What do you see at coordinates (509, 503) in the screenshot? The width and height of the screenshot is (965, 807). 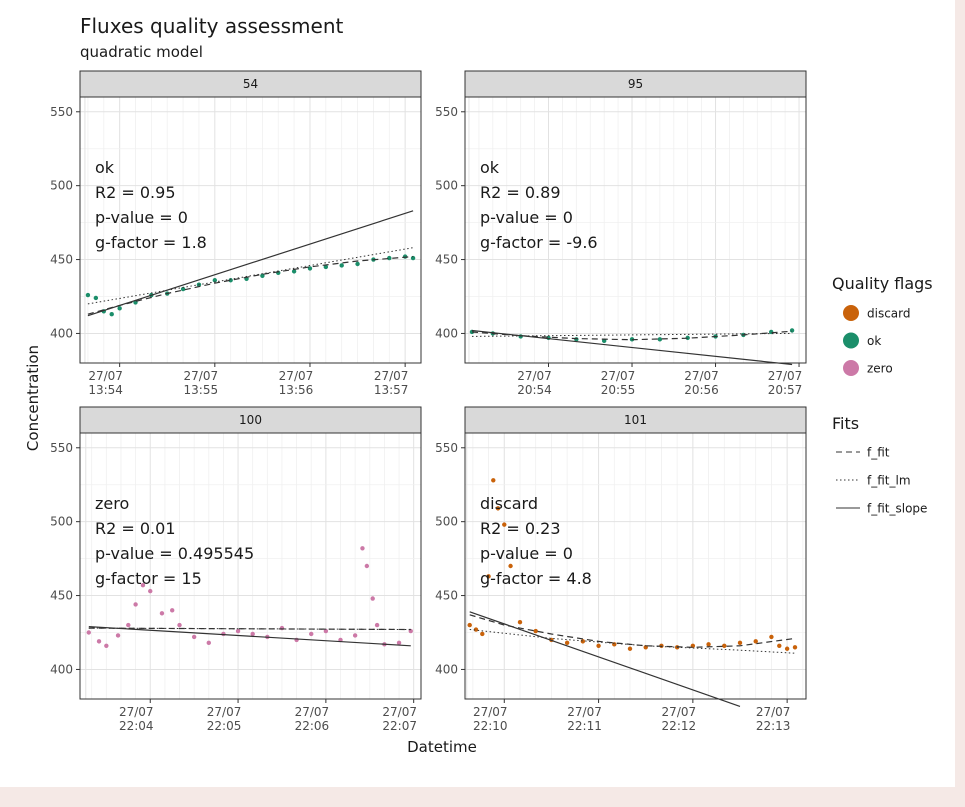 I see `panel-annotation: discard` at bounding box center [509, 503].